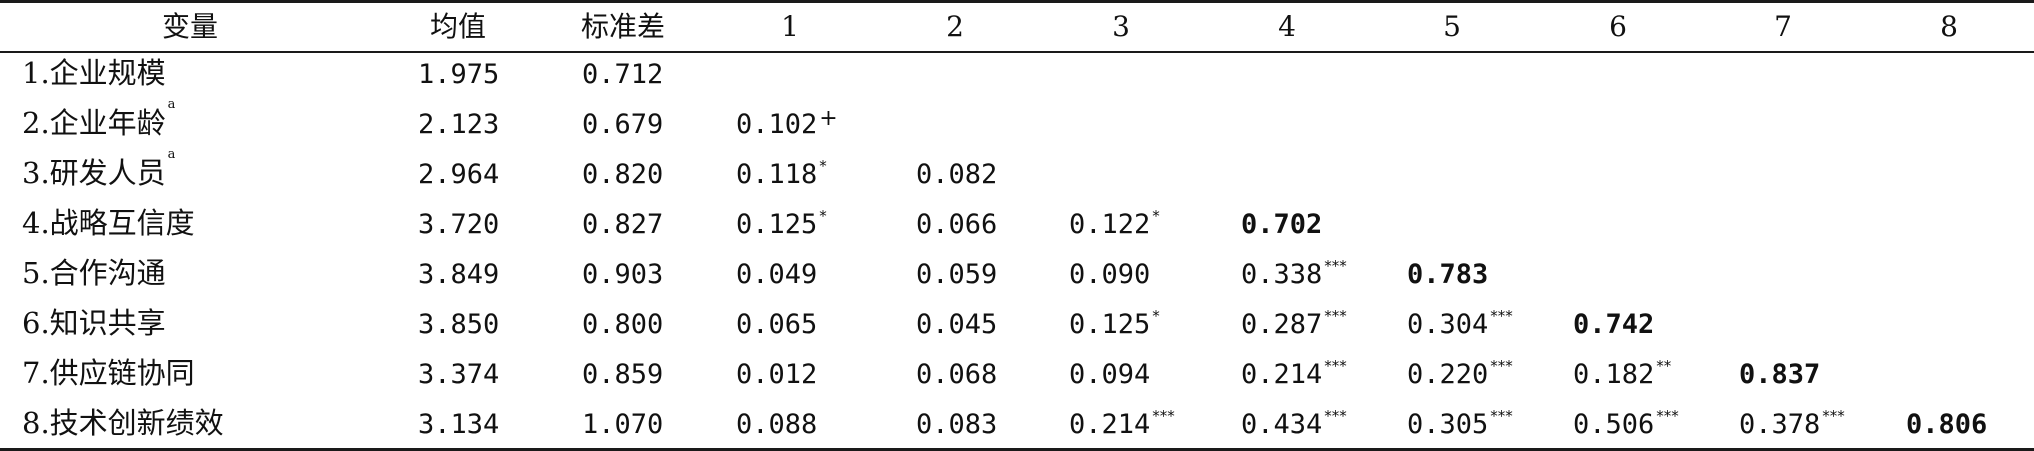 The height and width of the screenshot is (451, 2034). What do you see at coordinates (956, 374) in the screenshot?
I see `correlation-value: 0.068` at bounding box center [956, 374].